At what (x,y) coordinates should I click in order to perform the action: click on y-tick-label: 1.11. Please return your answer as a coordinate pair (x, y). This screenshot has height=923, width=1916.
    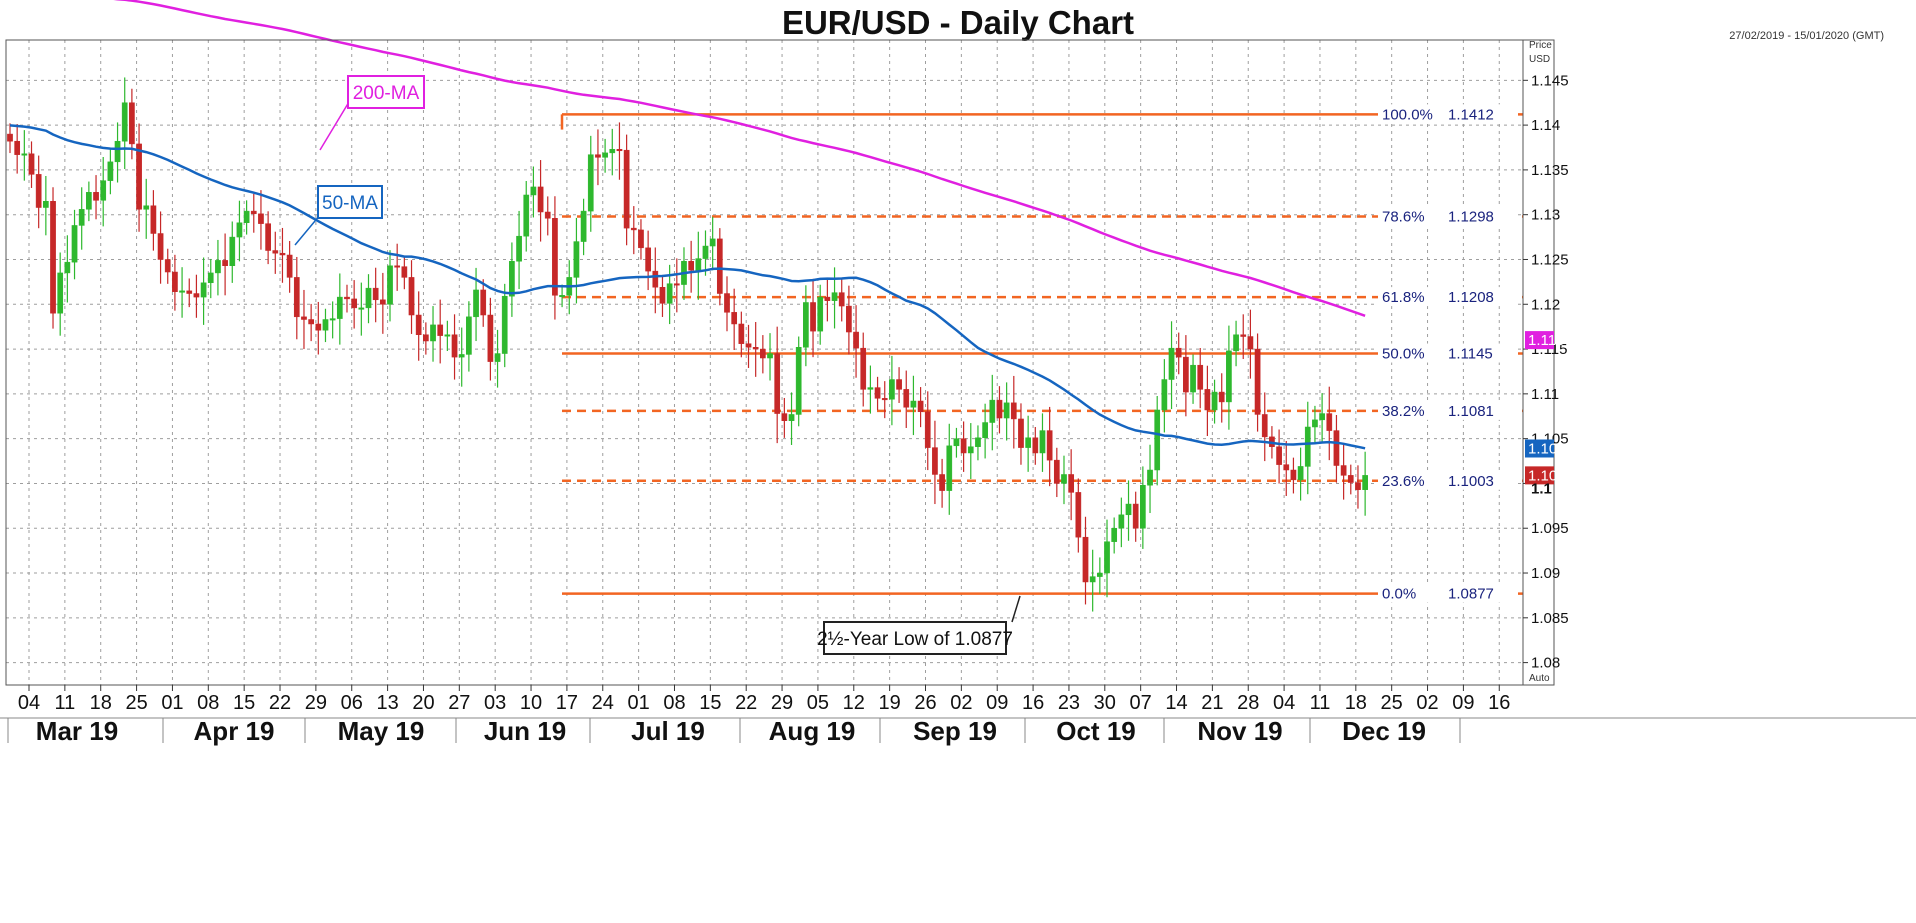
    Looking at the image, I should click on (1545, 394).